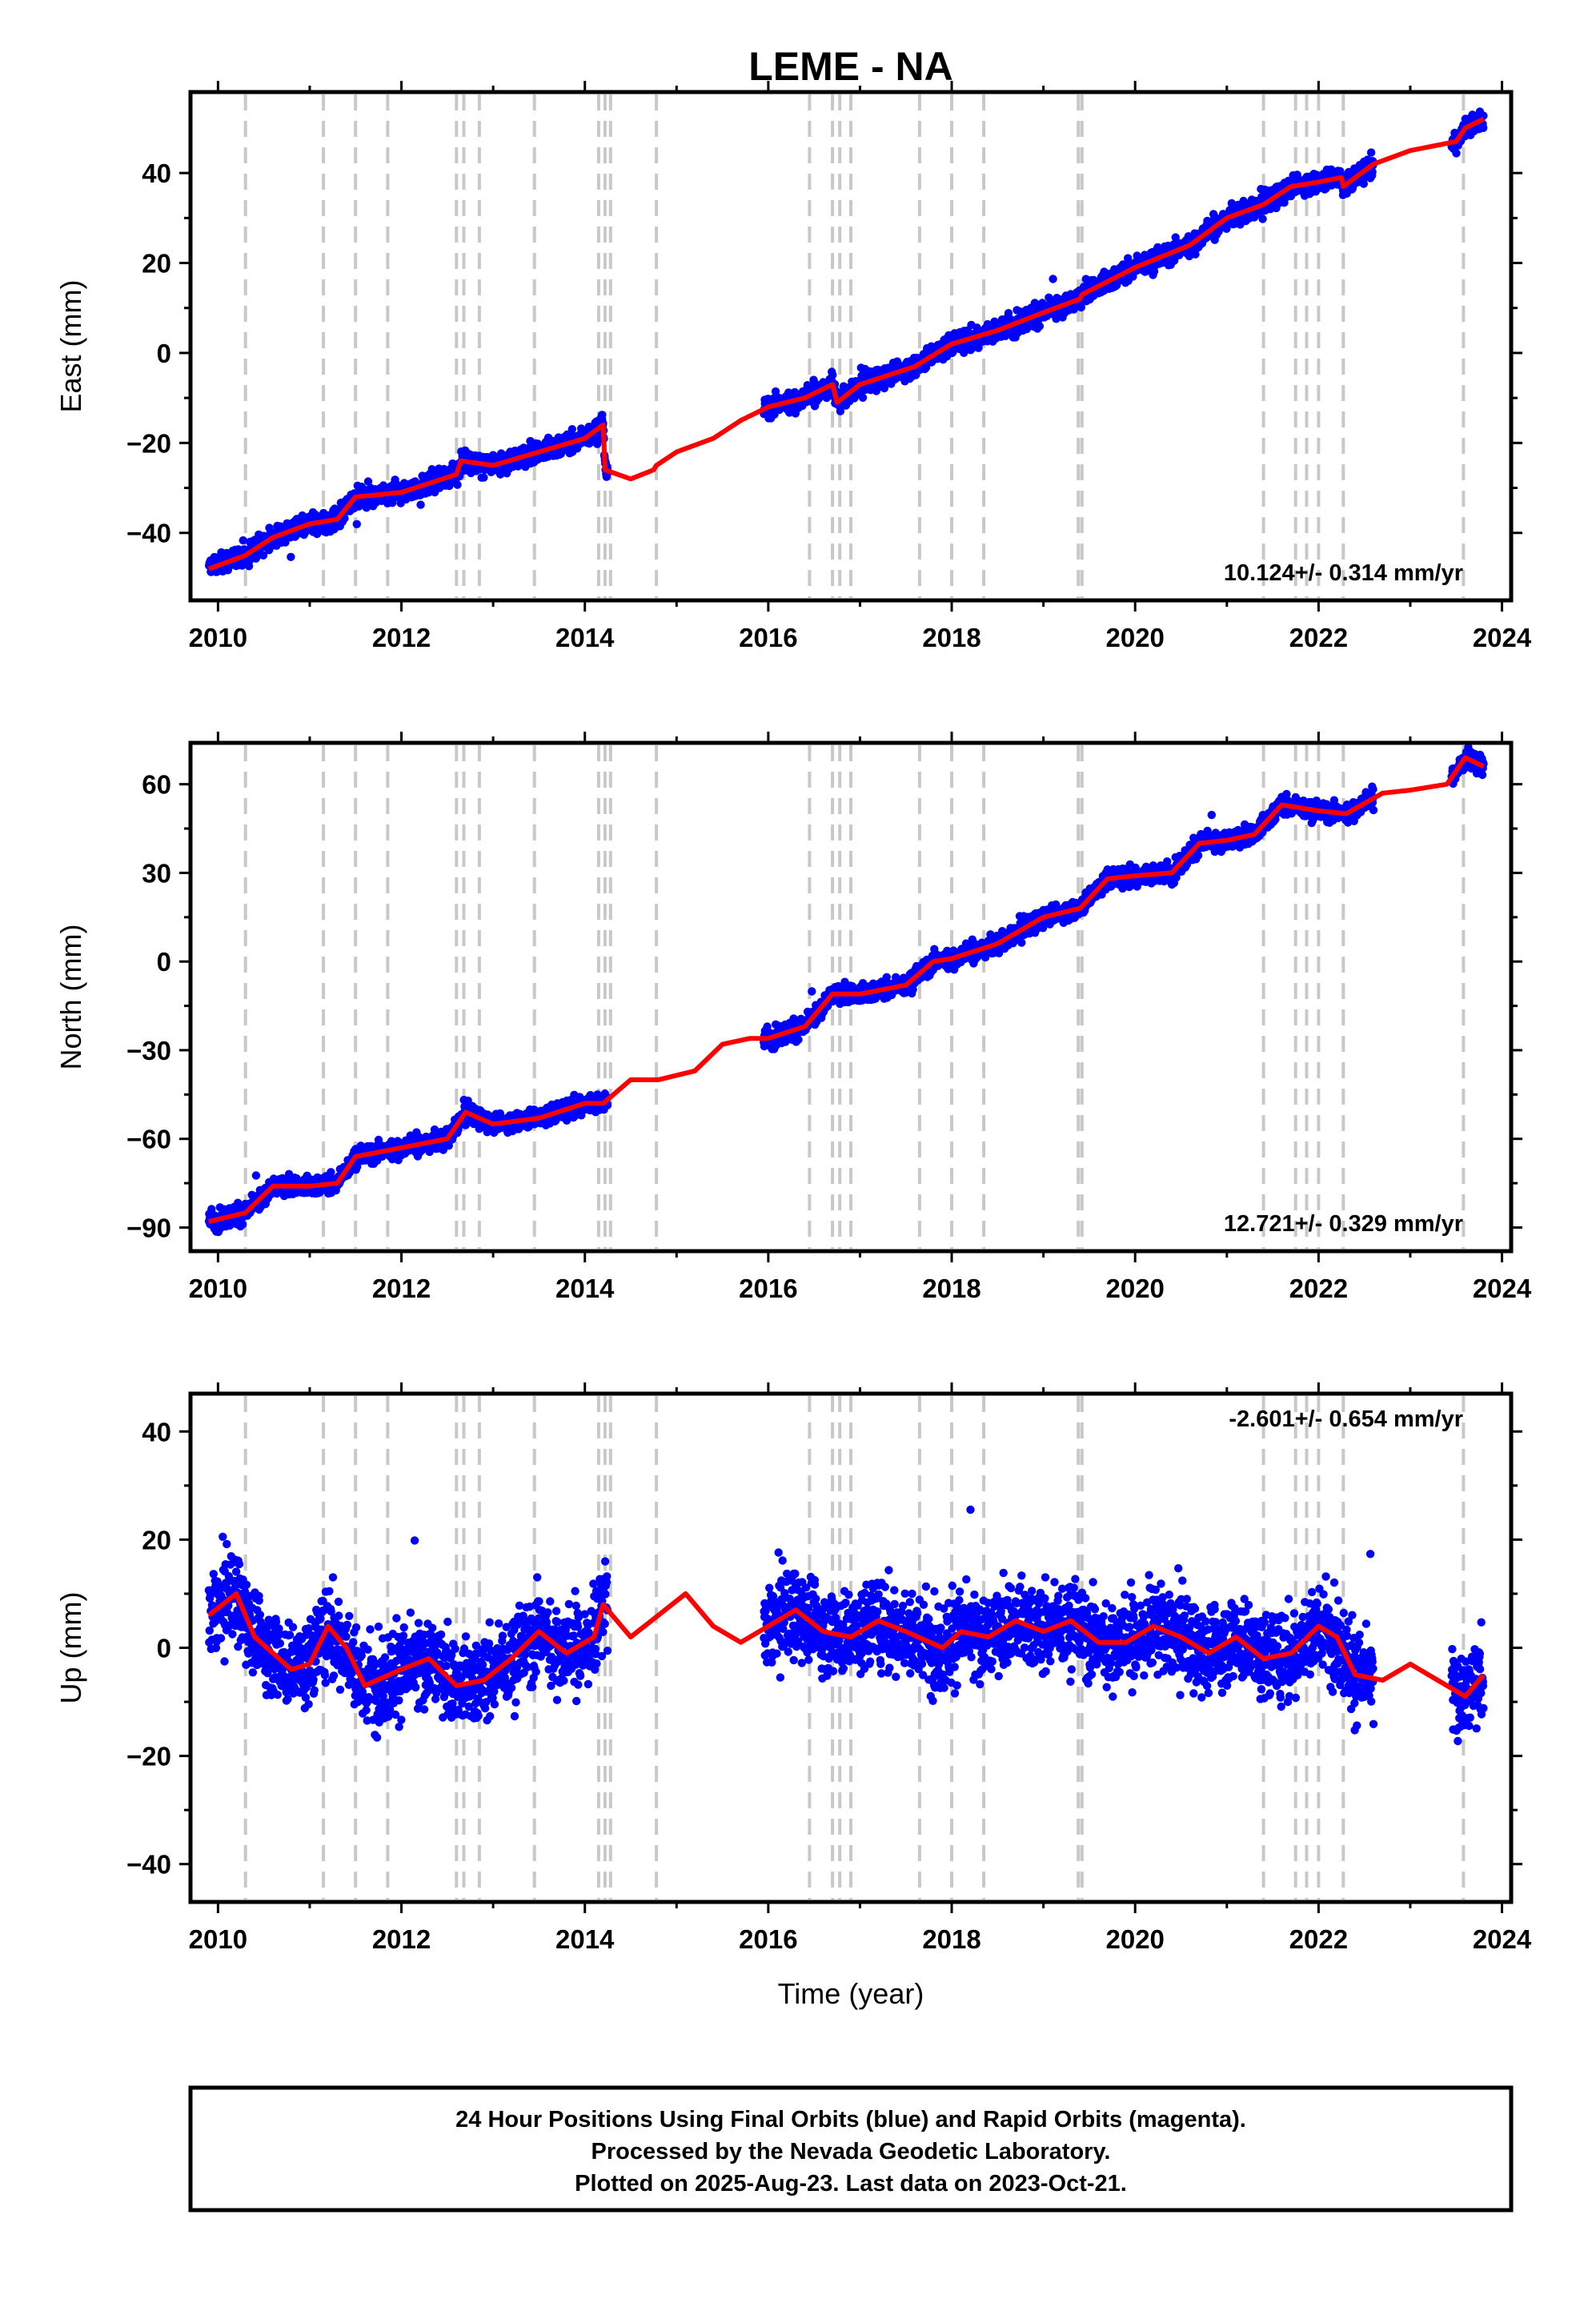 The image size is (1596, 2323). I want to click on x-tick-label: 2016, so click(768, 637).